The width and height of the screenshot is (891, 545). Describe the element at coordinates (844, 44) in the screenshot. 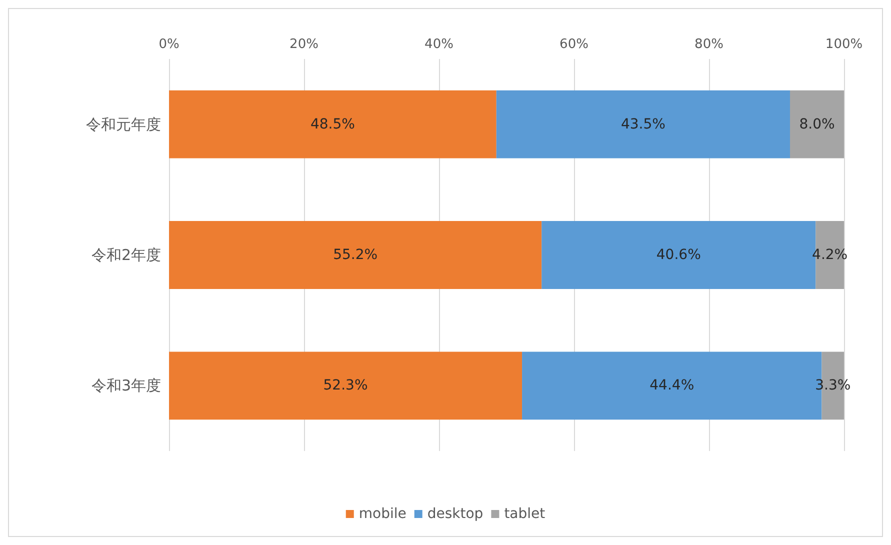

I see `x-tick-label: 100%` at that location.